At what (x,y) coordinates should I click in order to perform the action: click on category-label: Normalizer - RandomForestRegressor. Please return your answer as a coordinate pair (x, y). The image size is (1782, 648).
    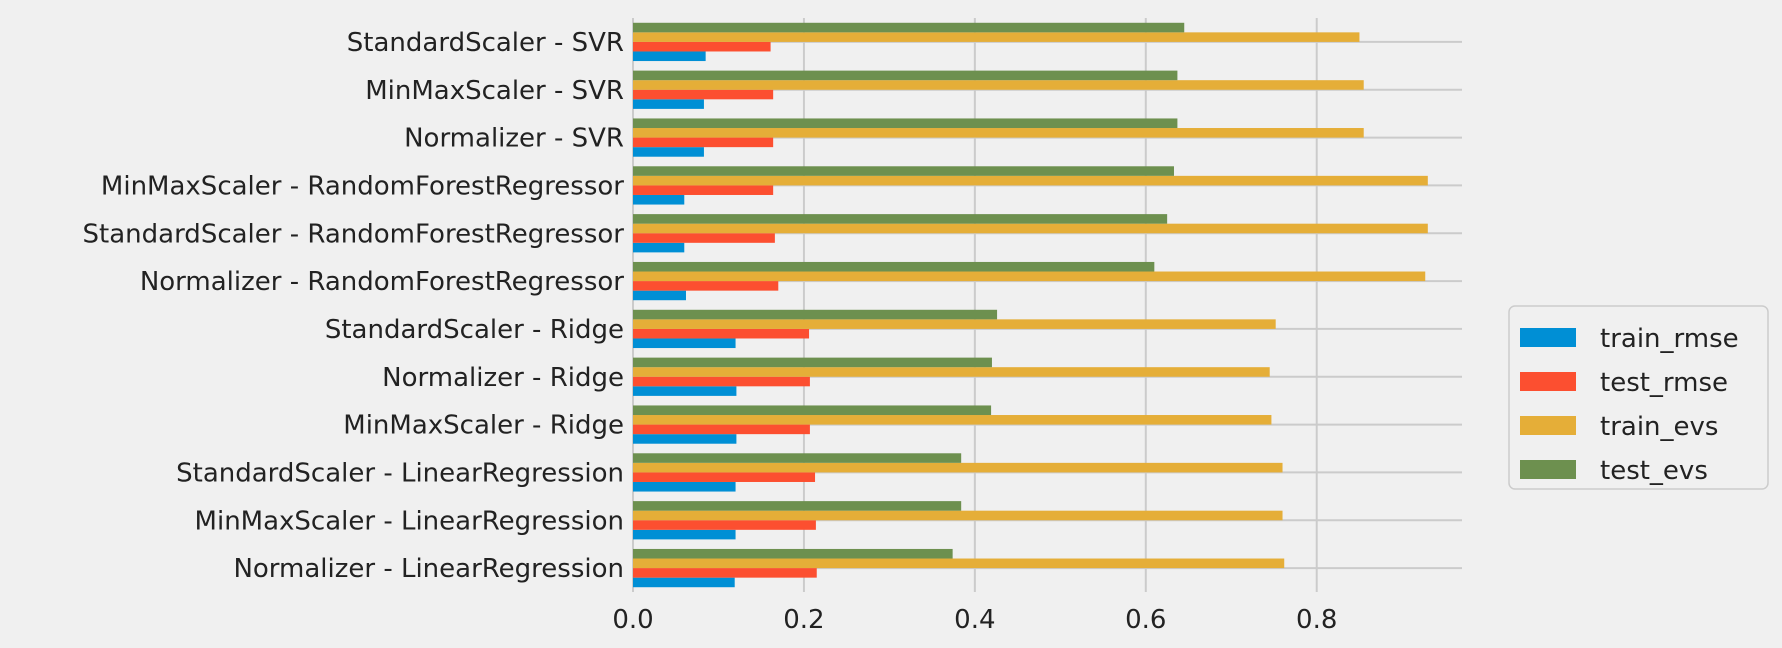
    Looking at the image, I should click on (382, 282).